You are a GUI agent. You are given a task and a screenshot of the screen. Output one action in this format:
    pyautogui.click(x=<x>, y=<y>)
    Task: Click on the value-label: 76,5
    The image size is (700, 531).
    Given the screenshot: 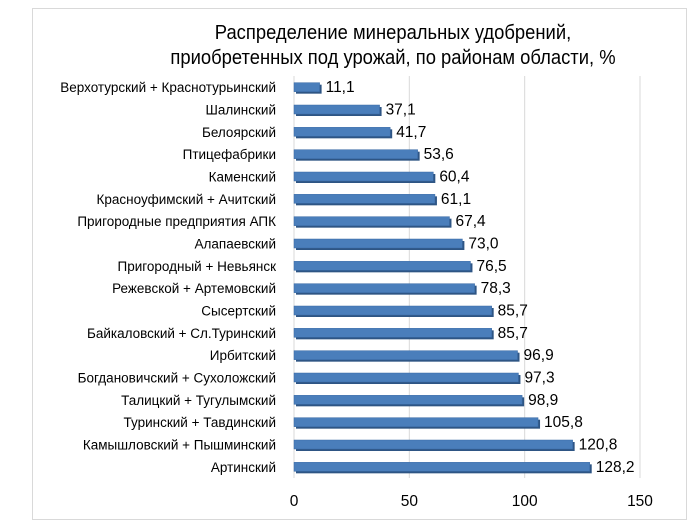 What is the action you would take?
    pyautogui.click(x=491, y=266)
    